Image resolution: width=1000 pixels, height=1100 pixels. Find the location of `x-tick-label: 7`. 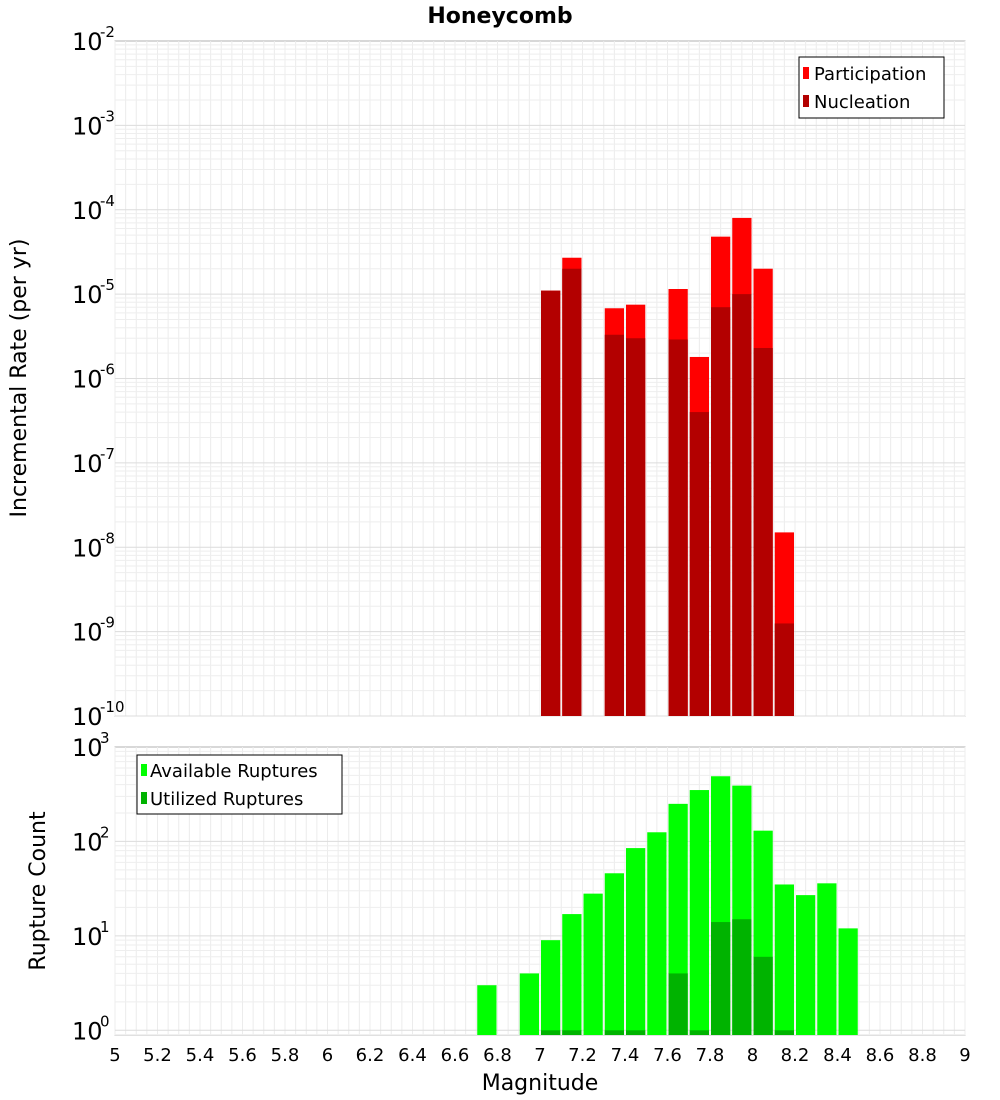

x-tick-label: 7 is located at coordinates (539, 1055).